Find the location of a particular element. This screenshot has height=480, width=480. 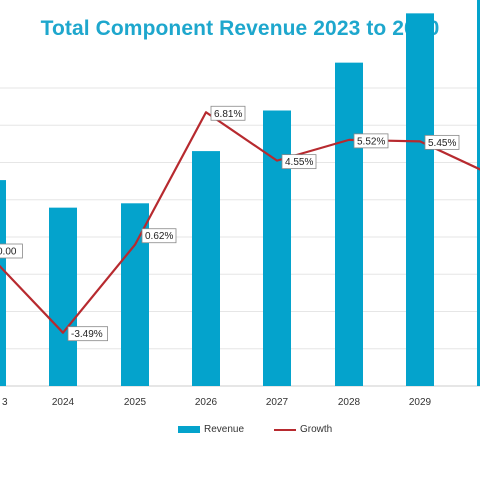

data-label-growth-2024: -3.49% is located at coordinates (87, 334).